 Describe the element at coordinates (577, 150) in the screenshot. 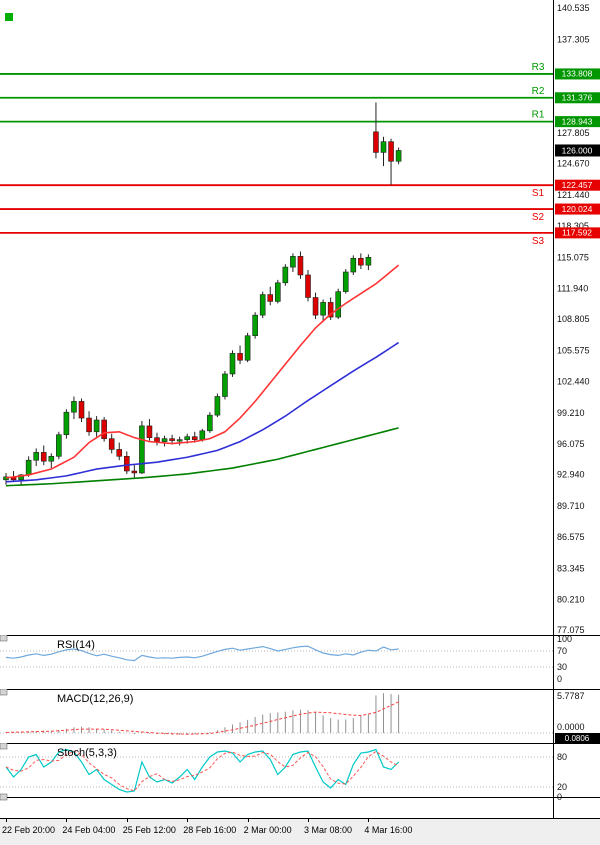

I see `current-price-box` at that location.